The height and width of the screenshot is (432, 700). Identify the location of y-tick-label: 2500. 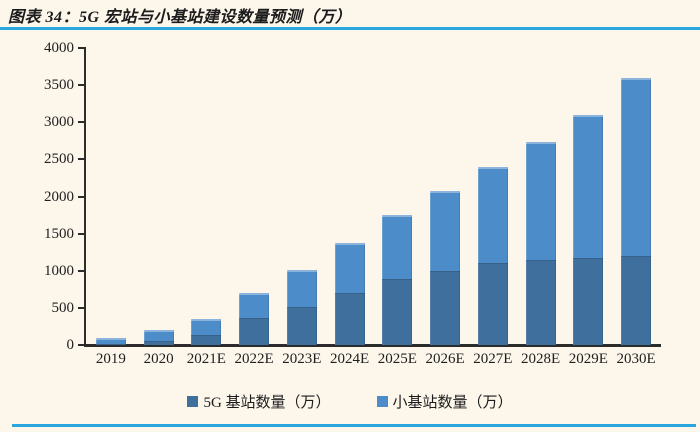
(59, 159).